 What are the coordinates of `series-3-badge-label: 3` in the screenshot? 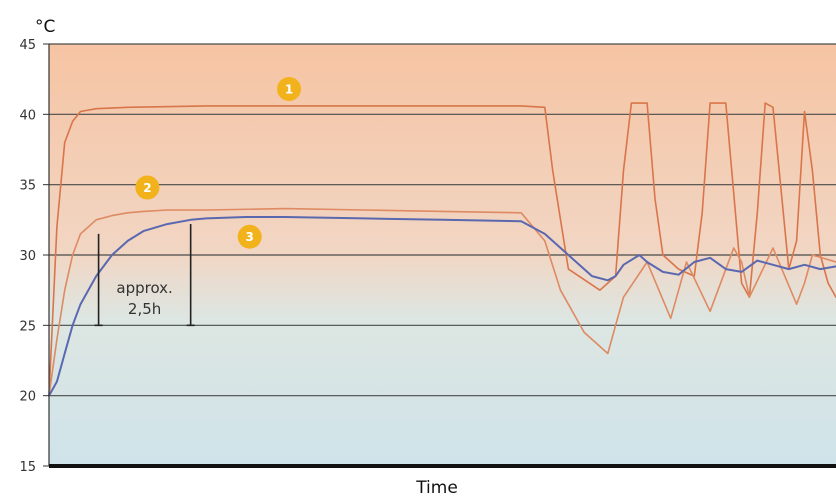 It's located at (250, 237).